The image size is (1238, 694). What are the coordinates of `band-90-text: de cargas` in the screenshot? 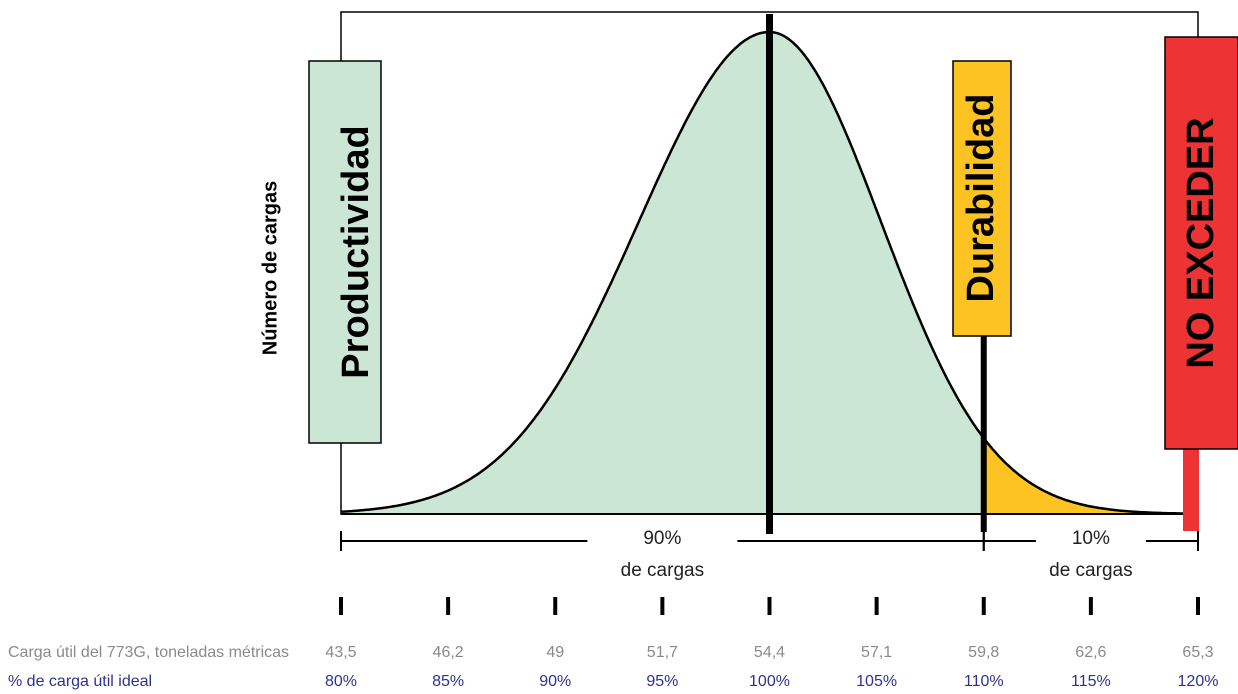 It's located at (662, 570).